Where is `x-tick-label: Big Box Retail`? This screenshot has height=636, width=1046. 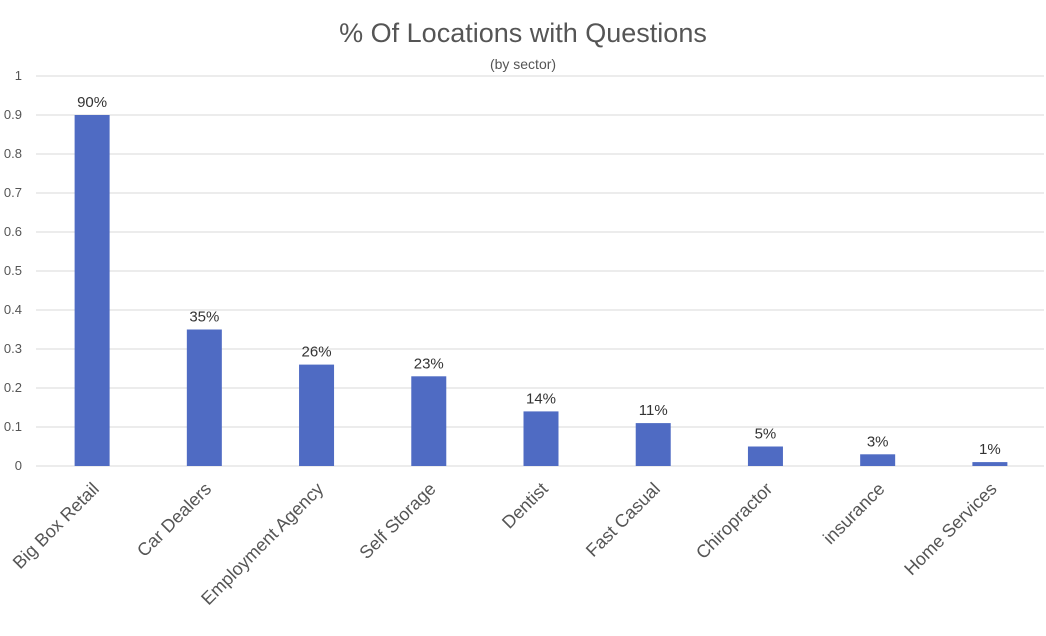
x-tick-label: Big Box Retail is located at coordinates (56, 526).